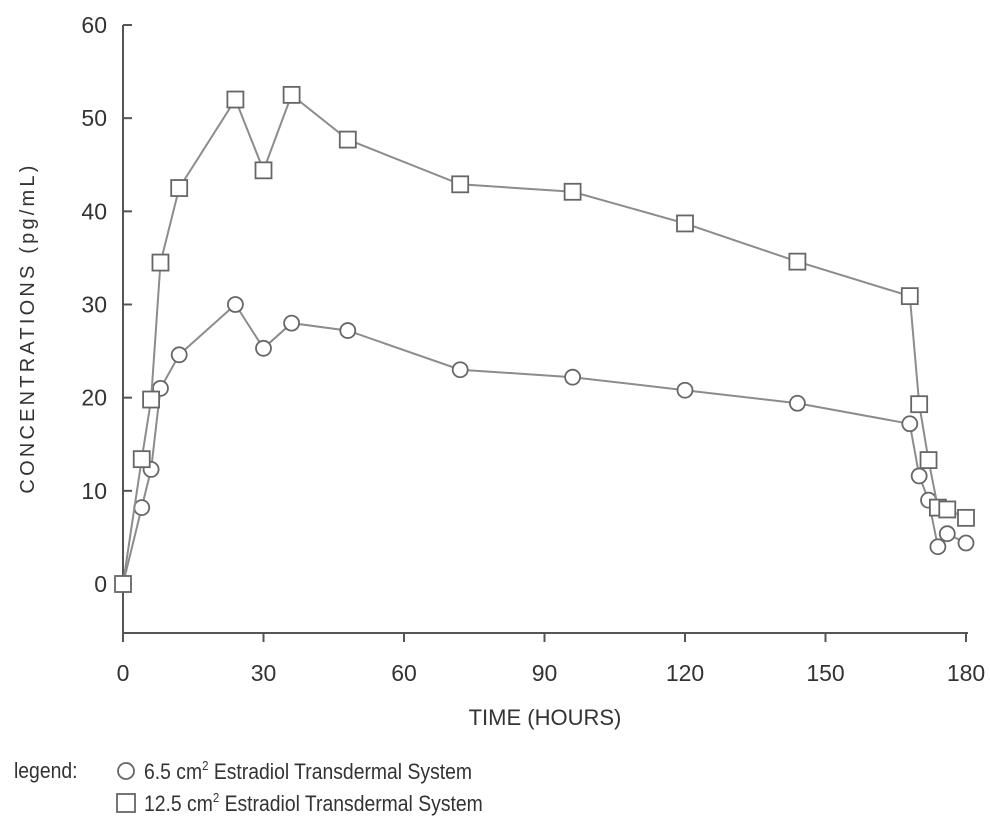  What do you see at coordinates (264, 673) in the screenshot?
I see `x-tick-label: 30` at bounding box center [264, 673].